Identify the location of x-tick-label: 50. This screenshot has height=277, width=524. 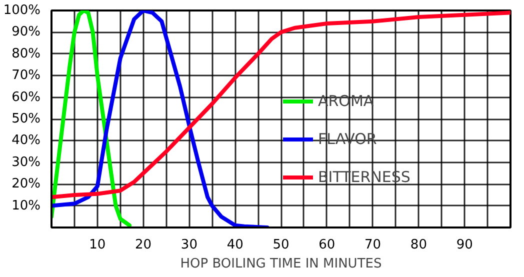
(281, 245).